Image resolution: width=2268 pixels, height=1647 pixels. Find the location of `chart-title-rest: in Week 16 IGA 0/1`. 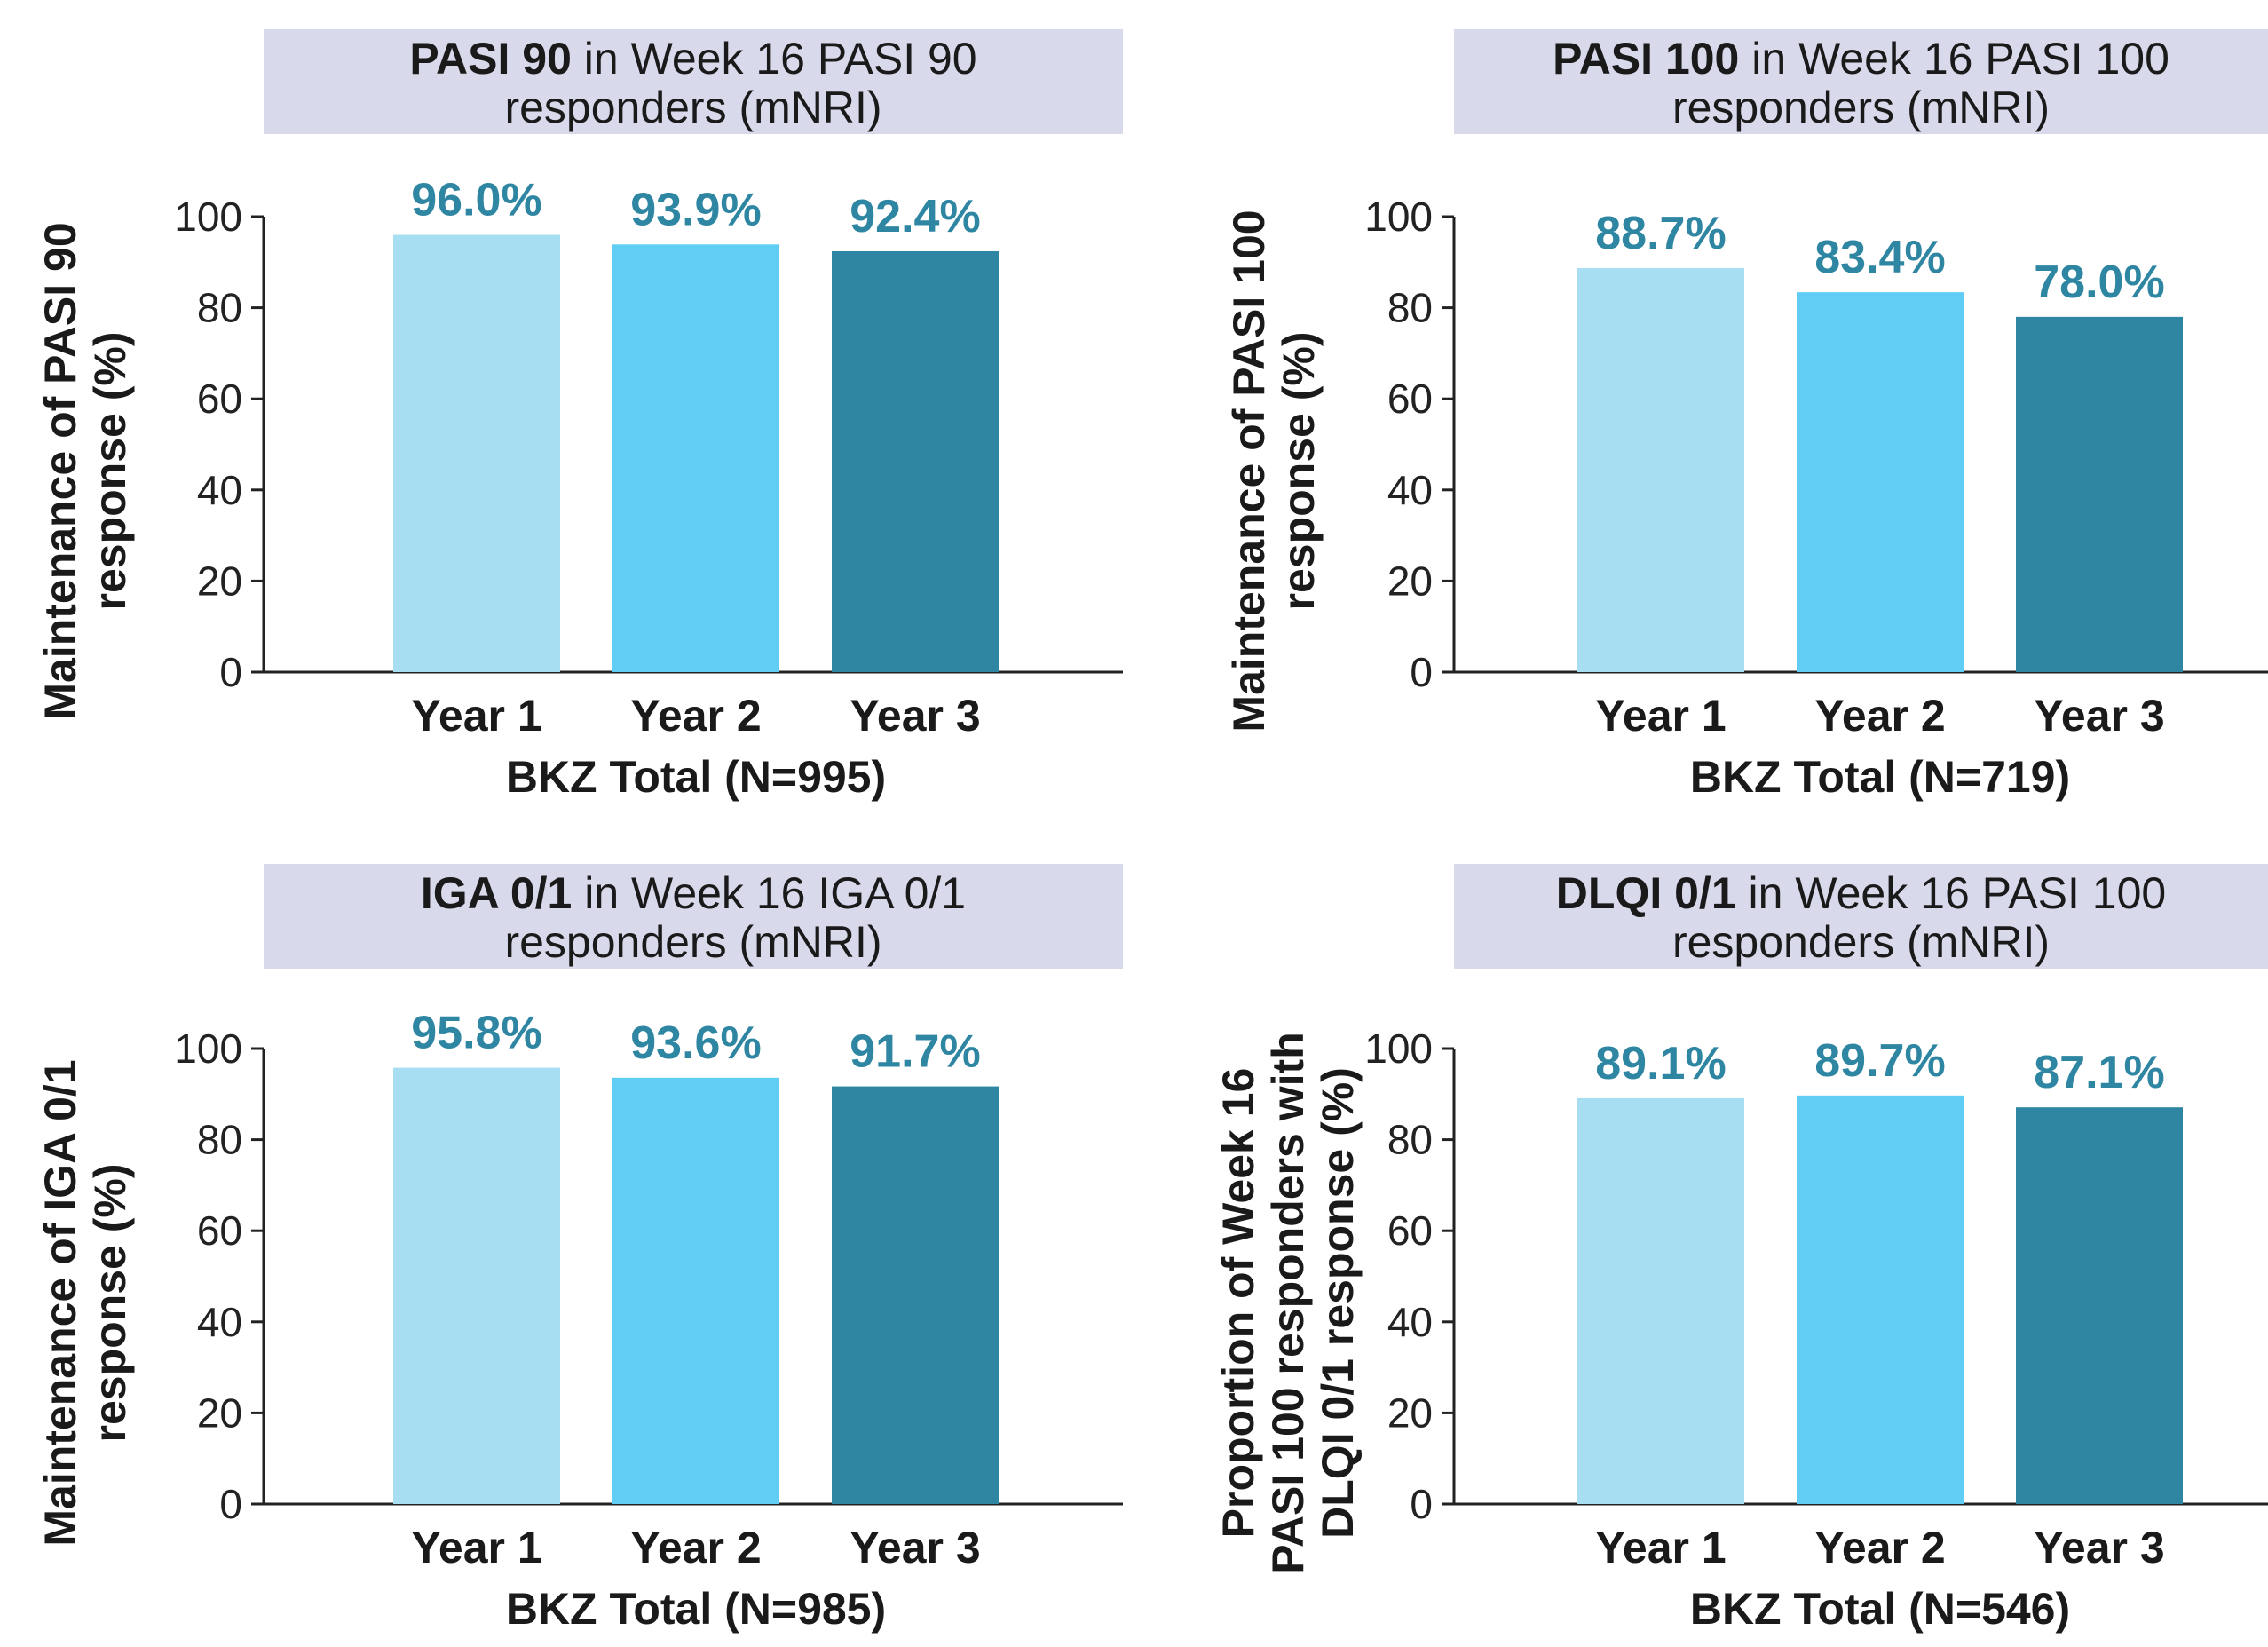

chart-title-rest: in Week 16 IGA 0/1 is located at coordinates (769, 893).